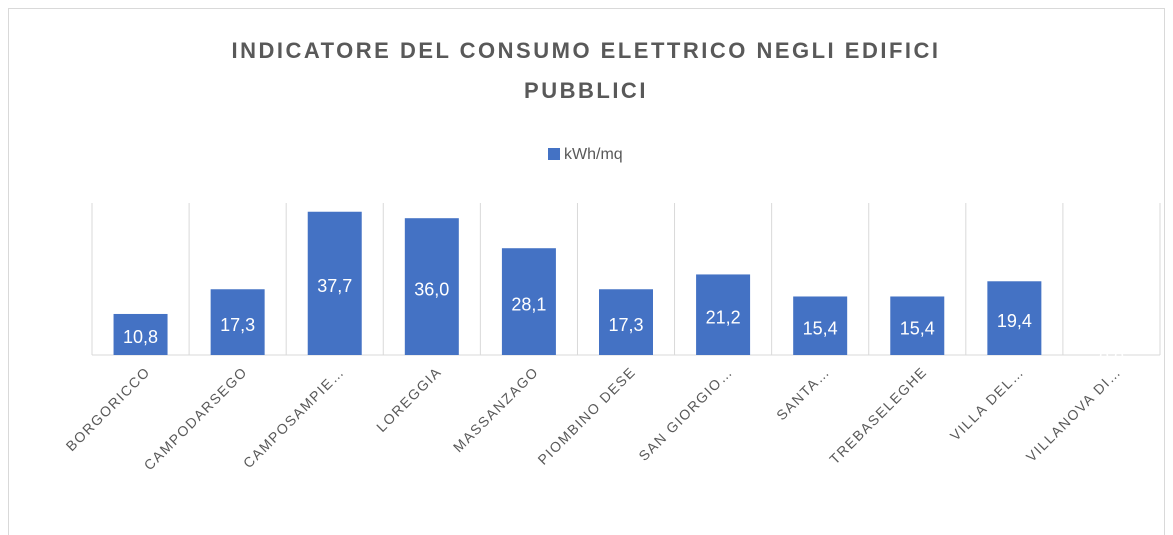  What do you see at coordinates (1014, 321) in the screenshot?
I see `value-label: 19,4` at bounding box center [1014, 321].